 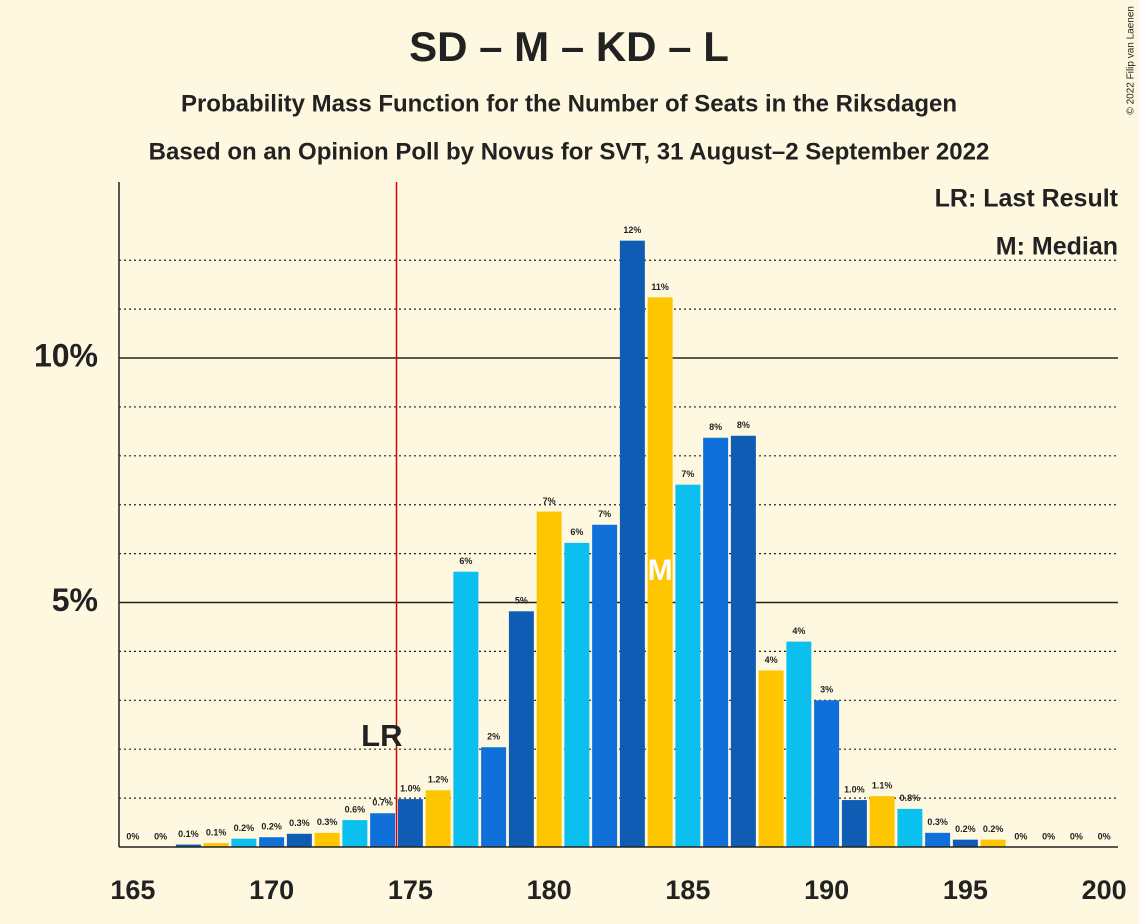 What do you see at coordinates (66, 355) in the screenshot?
I see `y-tick-label: 10%` at bounding box center [66, 355].